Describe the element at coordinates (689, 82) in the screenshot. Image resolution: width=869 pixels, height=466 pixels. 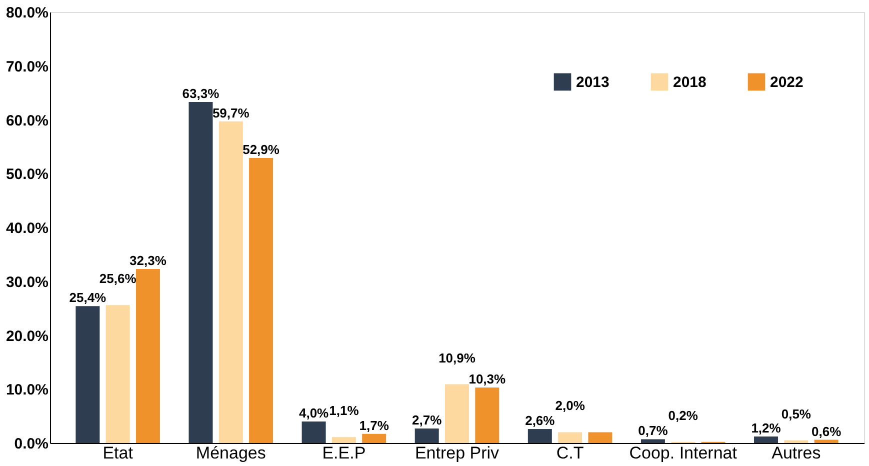
I see `legend-label: 2018` at that location.